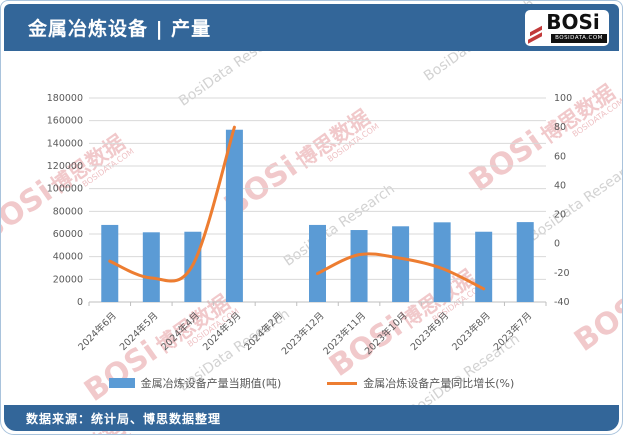 The image size is (623, 435). Describe the element at coordinates (439, 383) in the screenshot. I see `legend-label: 金属冶炼设备产量同比增长(%)` at that location.